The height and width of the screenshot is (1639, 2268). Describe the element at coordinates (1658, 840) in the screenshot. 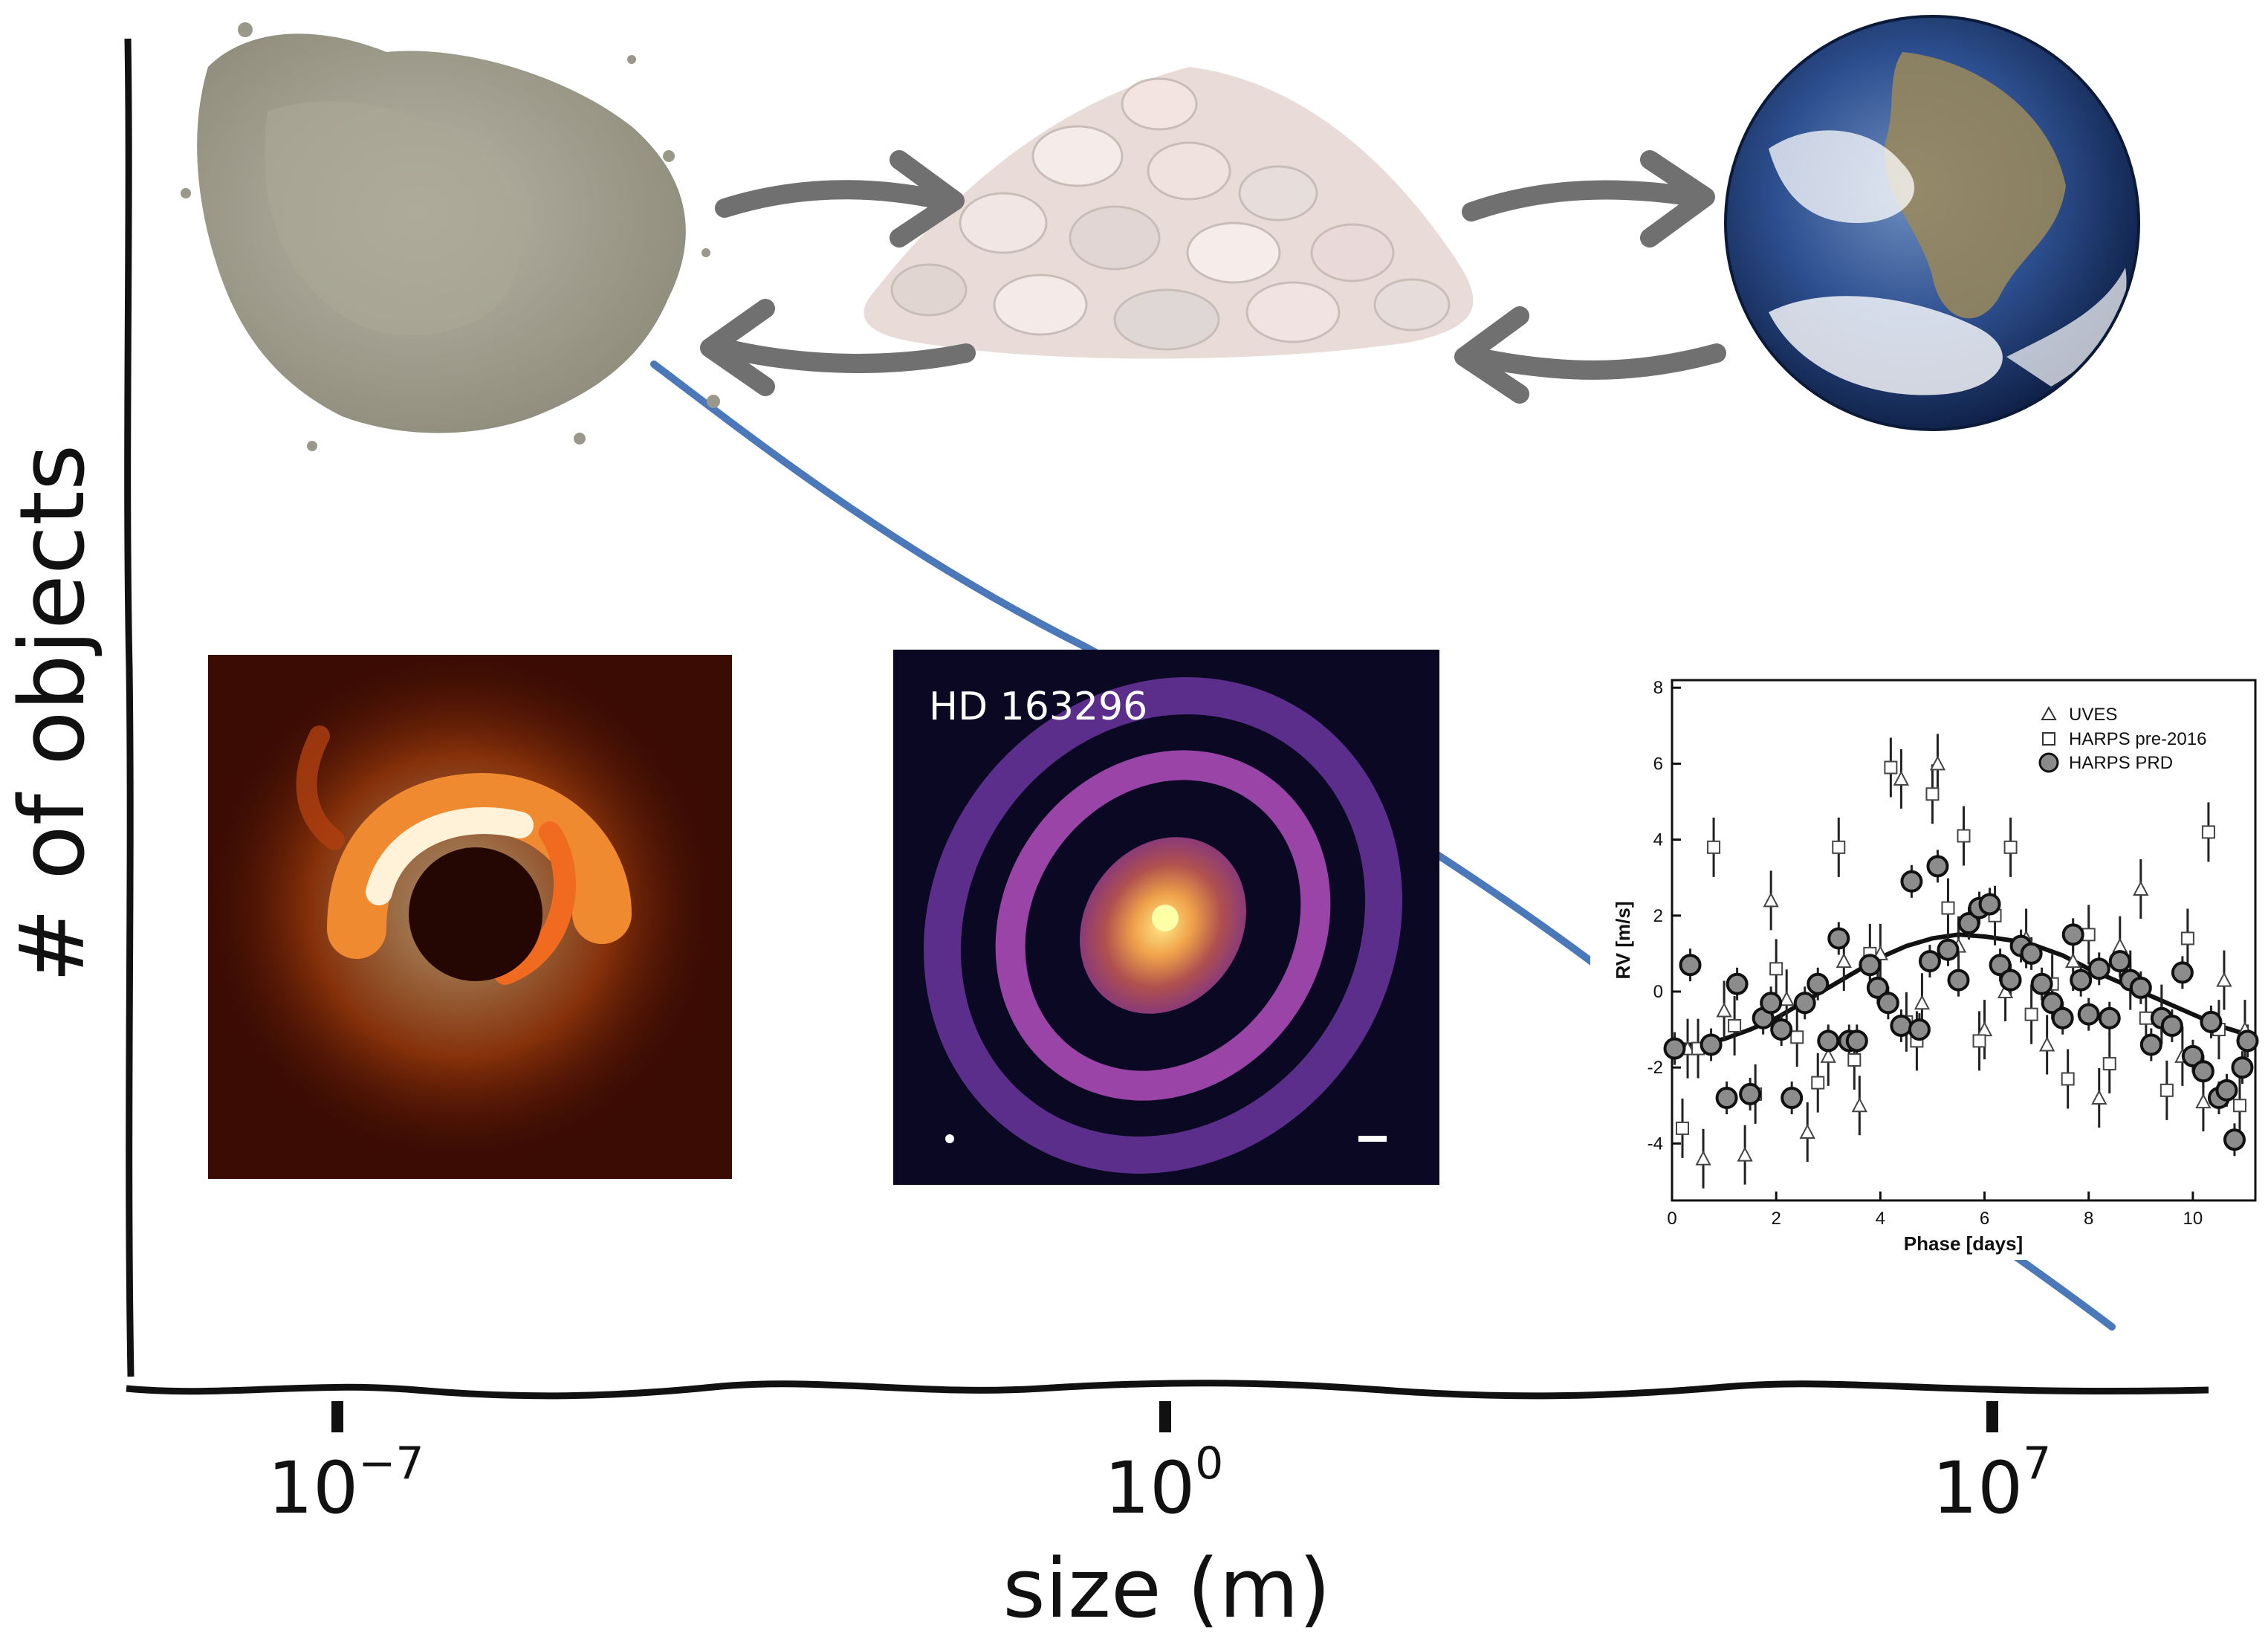

I see `rv-y-tick-label: 4` at that location.